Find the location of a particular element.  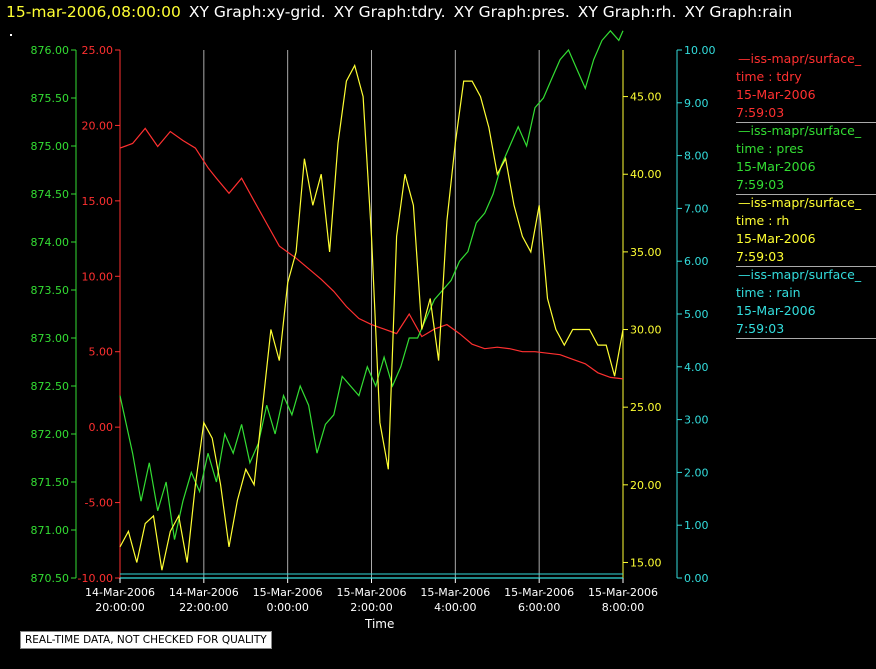

rh-tick-label-4: 35.00 is located at coordinates (646, 252).